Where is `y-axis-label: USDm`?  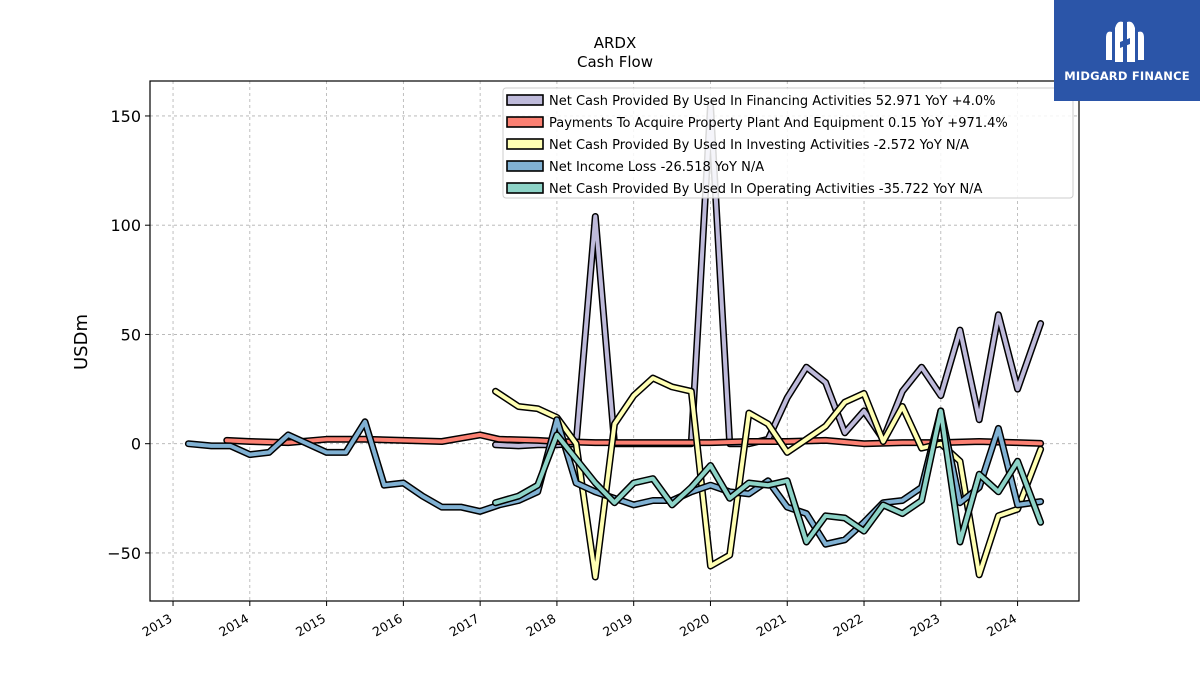 y-axis-label: USDm is located at coordinates (81, 342).